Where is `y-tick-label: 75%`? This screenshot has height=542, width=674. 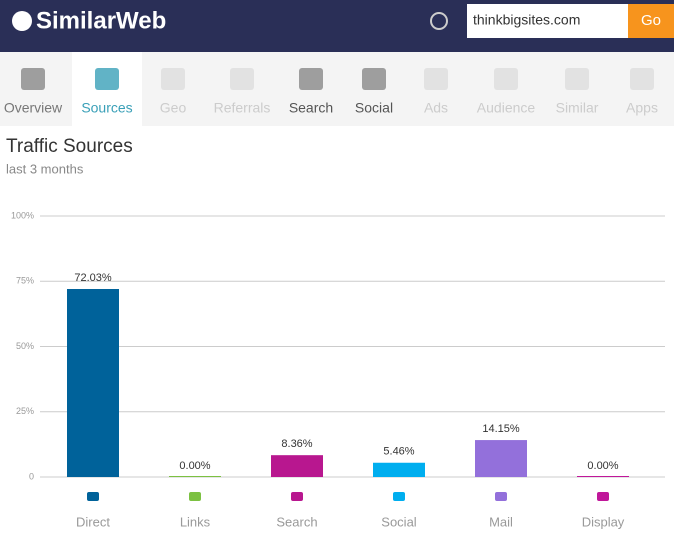 y-tick-label: 75% is located at coordinates (25, 281).